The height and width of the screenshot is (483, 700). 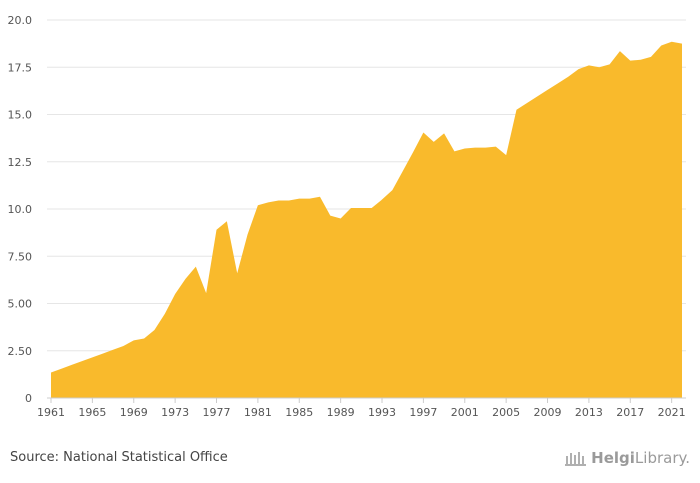 What do you see at coordinates (119, 457) in the screenshot?
I see `source-note: Source: National Statistical Office` at bounding box center [119, 457].